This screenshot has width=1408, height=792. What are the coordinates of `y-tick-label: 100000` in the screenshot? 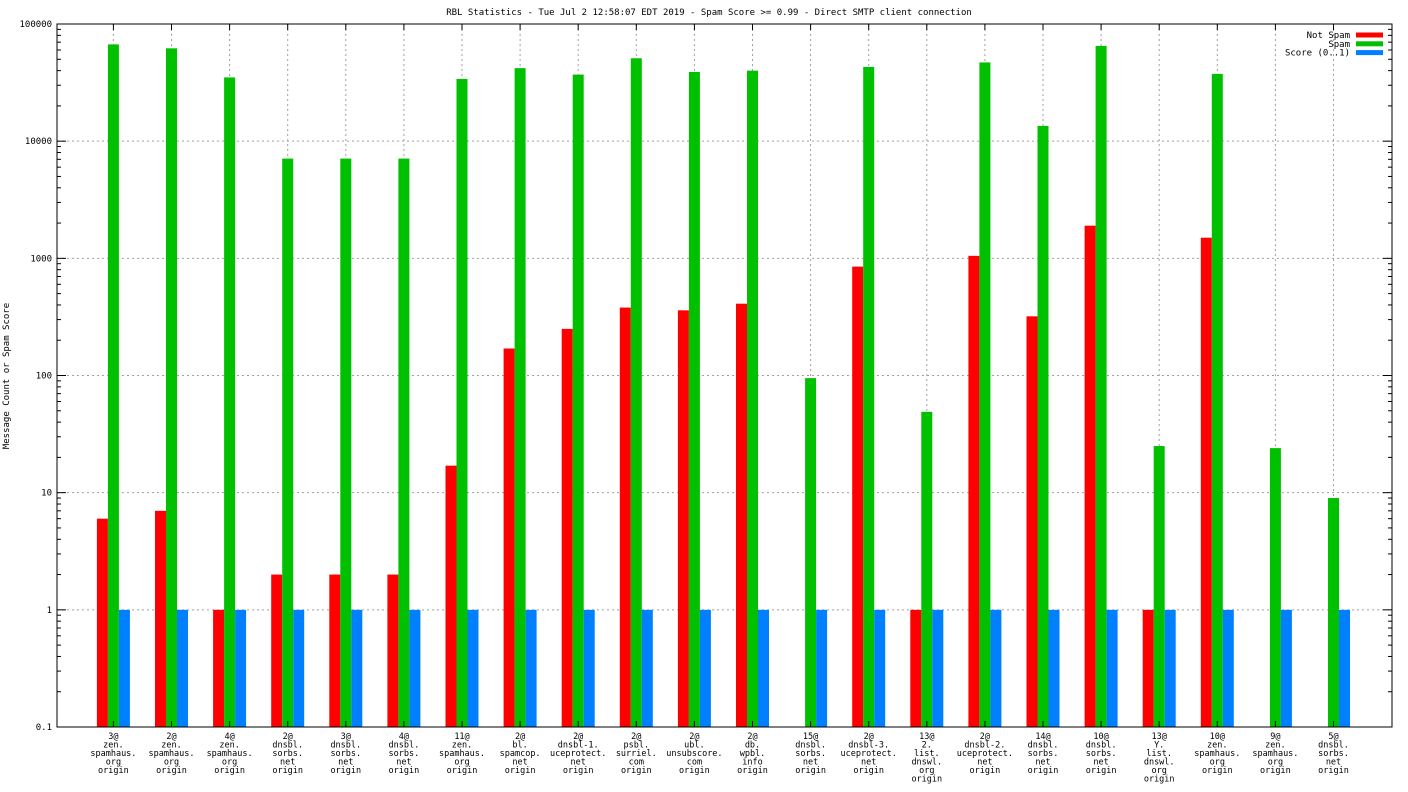 It's located at (35, 25).